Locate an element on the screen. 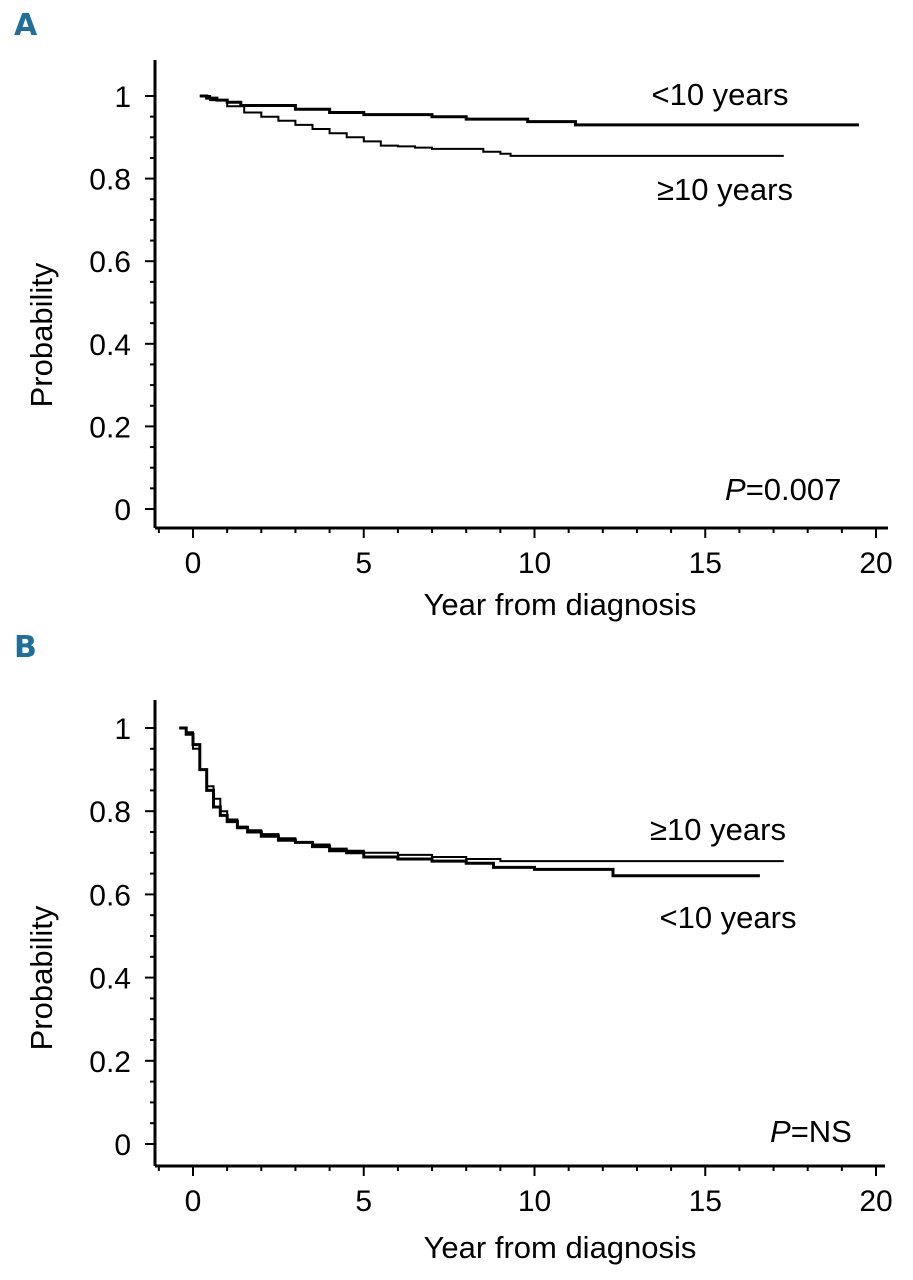  series-line-under-10-years is located at coordinates (469, 802).